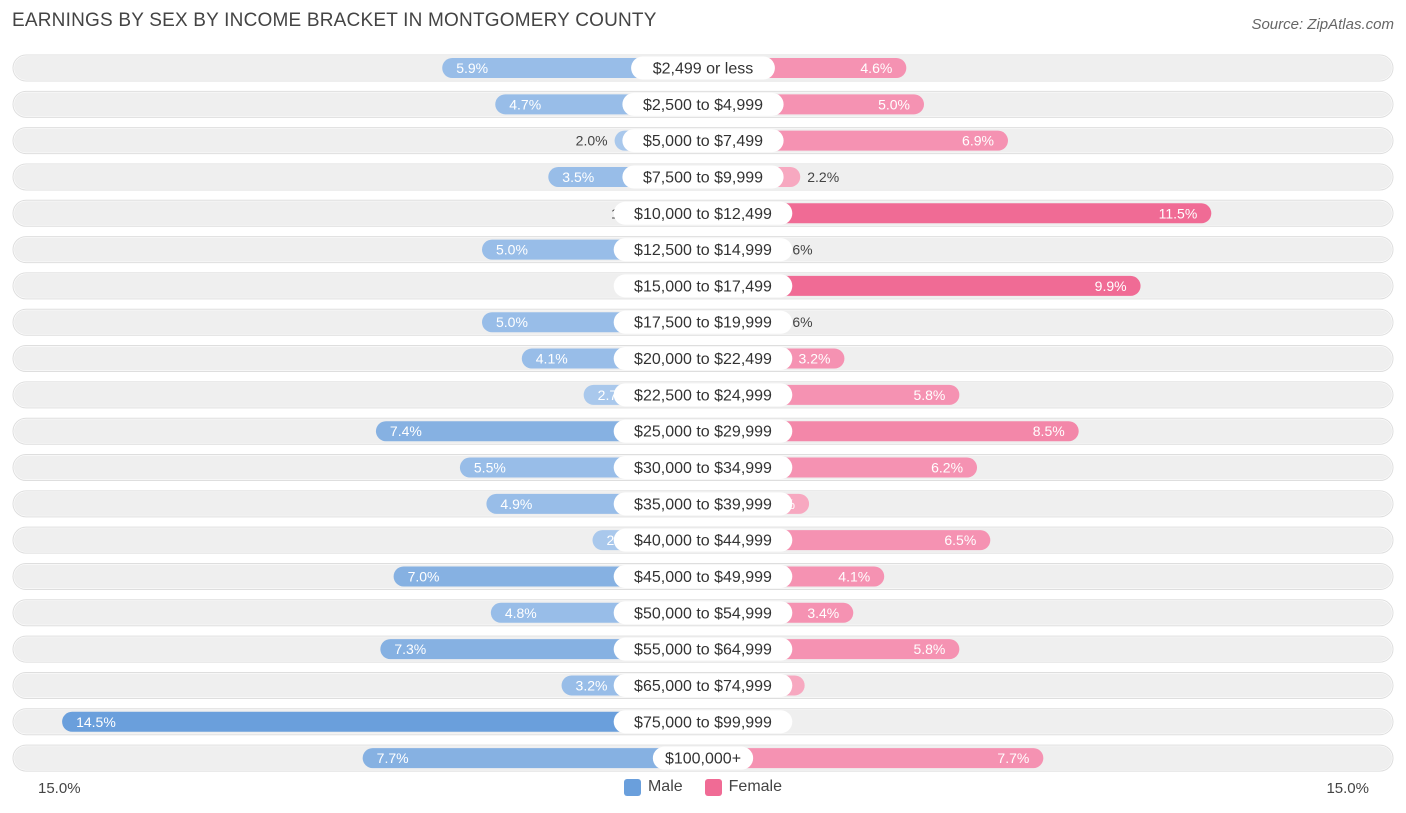 The image size is (1406, 813). Describe the element at coordinates (876, 68) in the screenshot. I see `value-label-female: 4.6%` at that location.